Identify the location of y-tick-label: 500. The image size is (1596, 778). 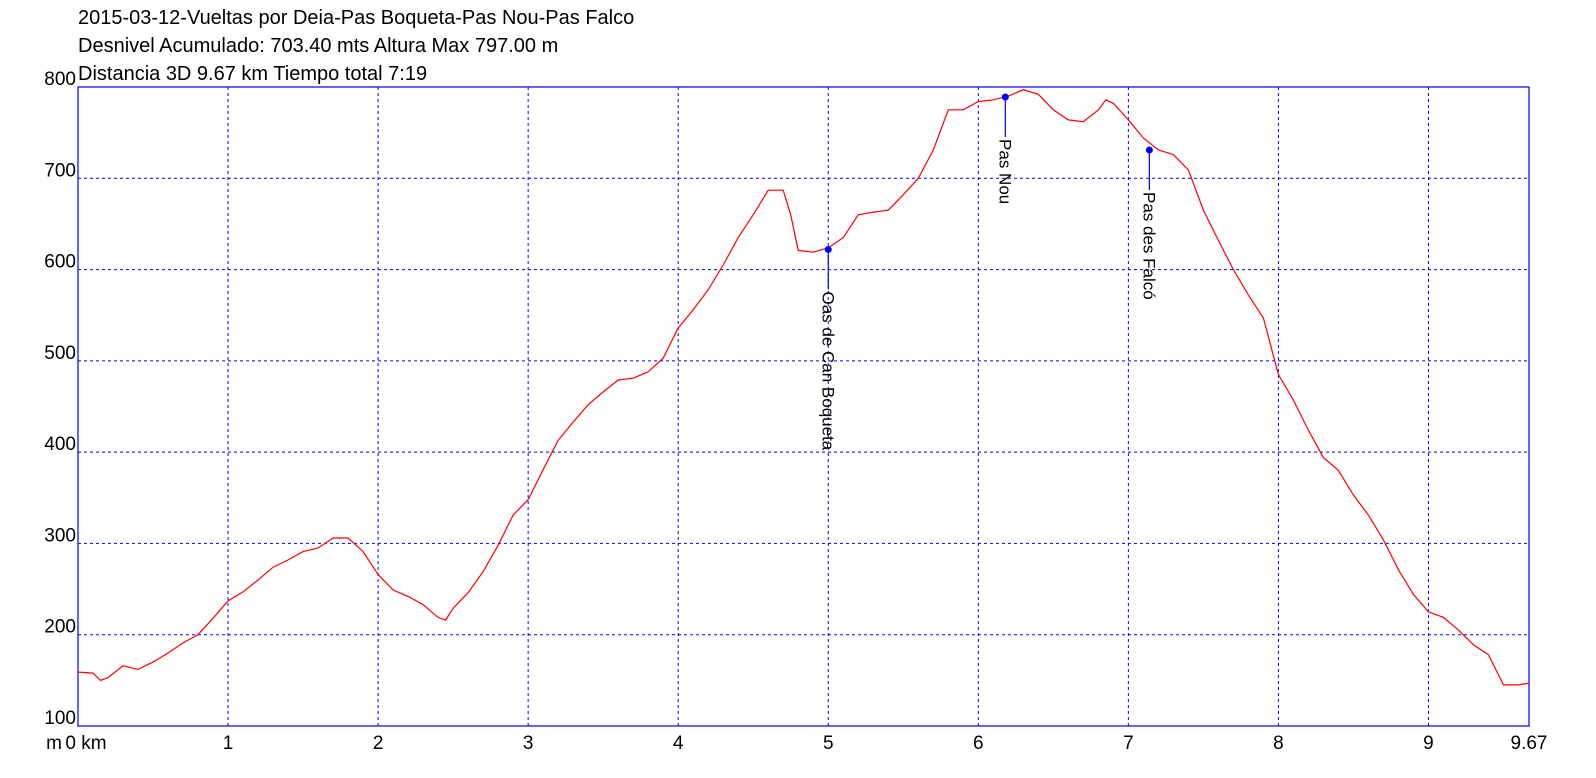
(60, 353).